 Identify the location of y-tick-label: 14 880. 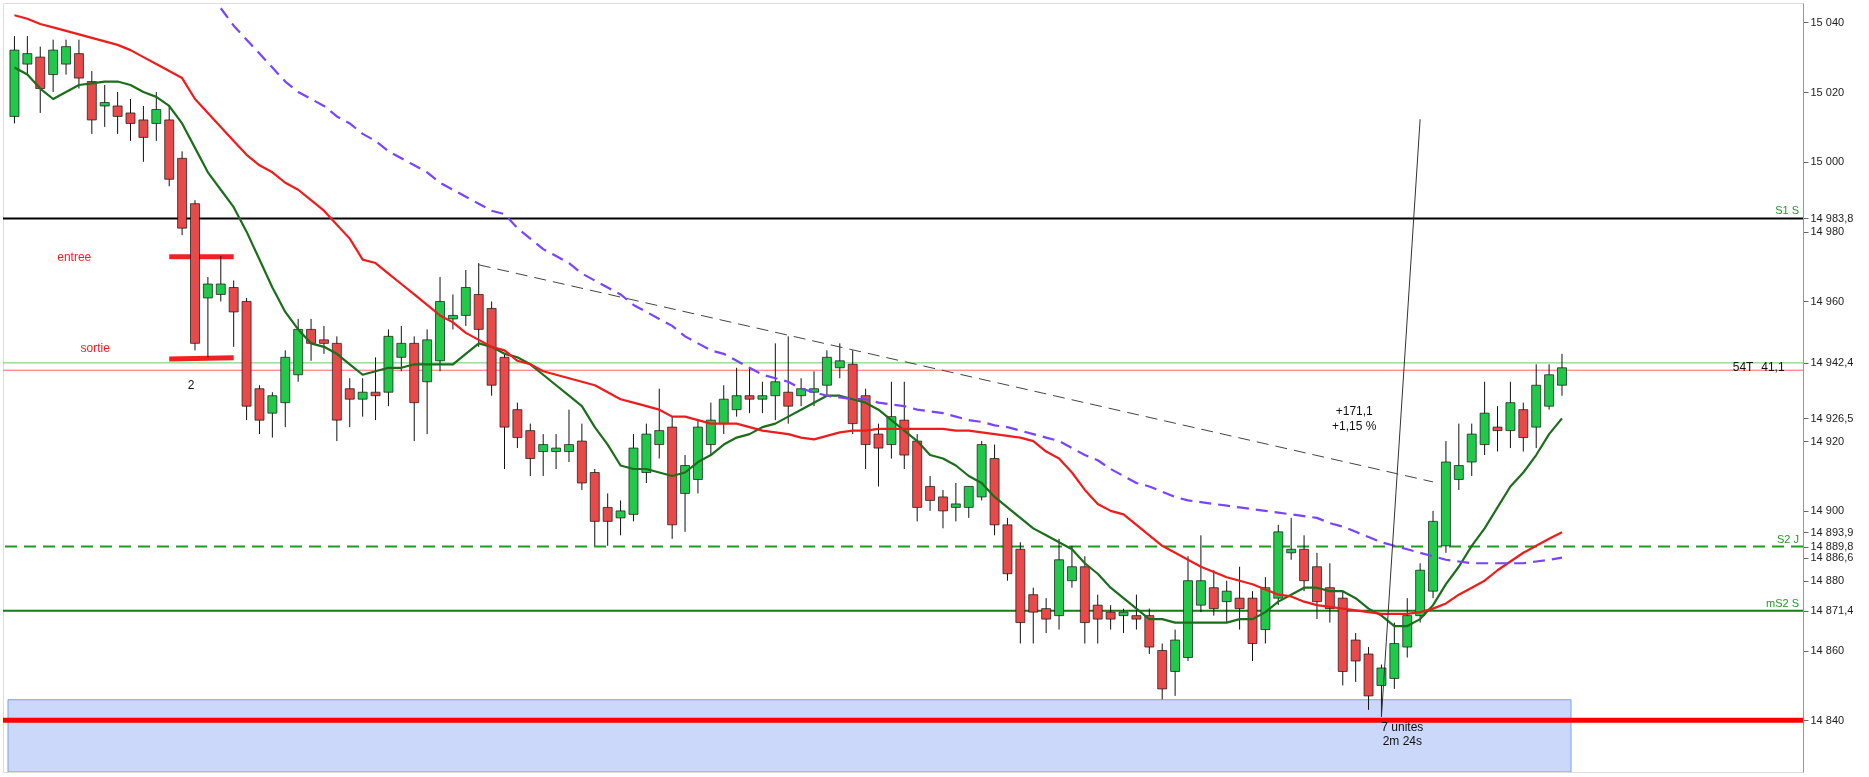
(1827, 580).